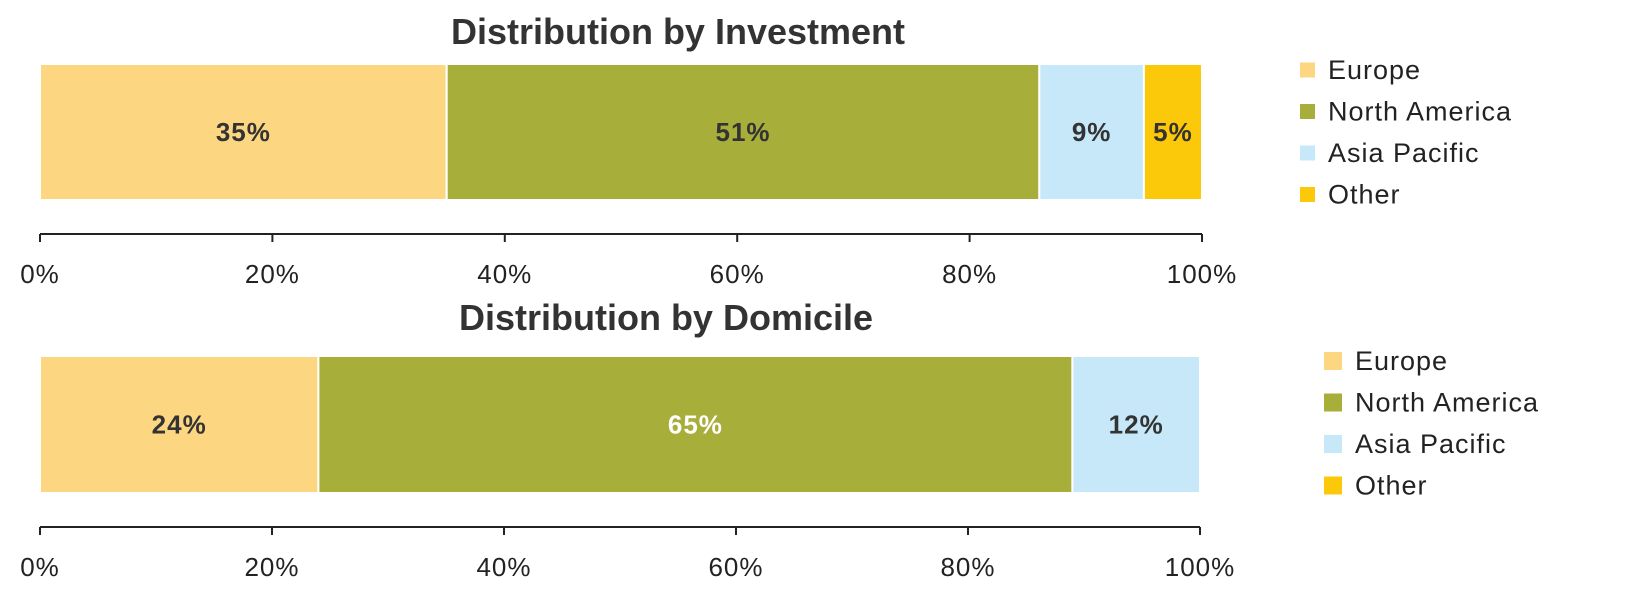  I want to click on chart-title: Distribution by Domicile, so click(666, 317).